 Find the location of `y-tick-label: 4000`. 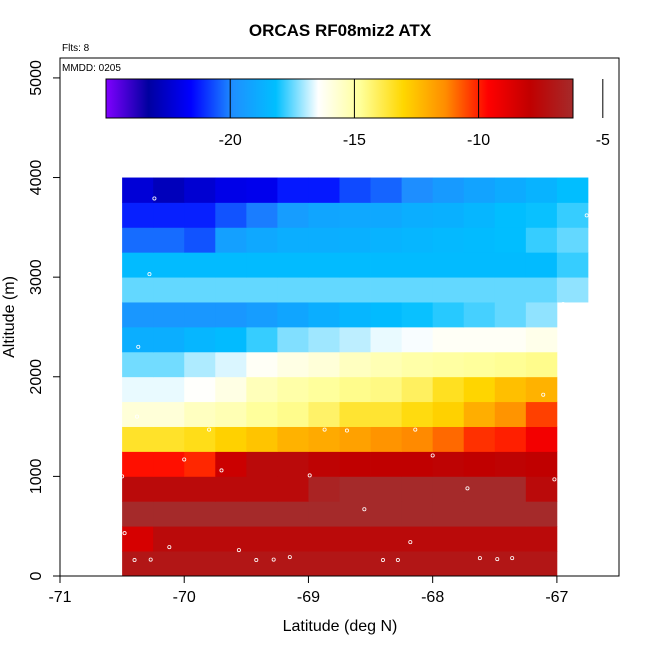

y-tick-label: 4000 is located at coordinates (36, 178).